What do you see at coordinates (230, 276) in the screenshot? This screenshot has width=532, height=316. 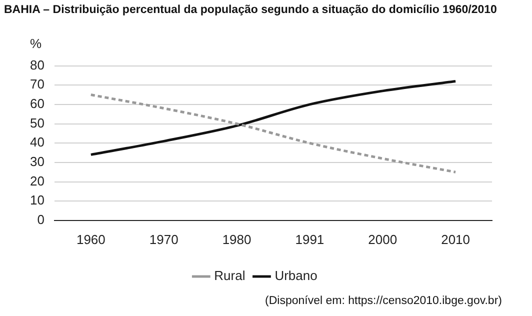 I see `legend-label: Rural` at bounding box center [230, 276].